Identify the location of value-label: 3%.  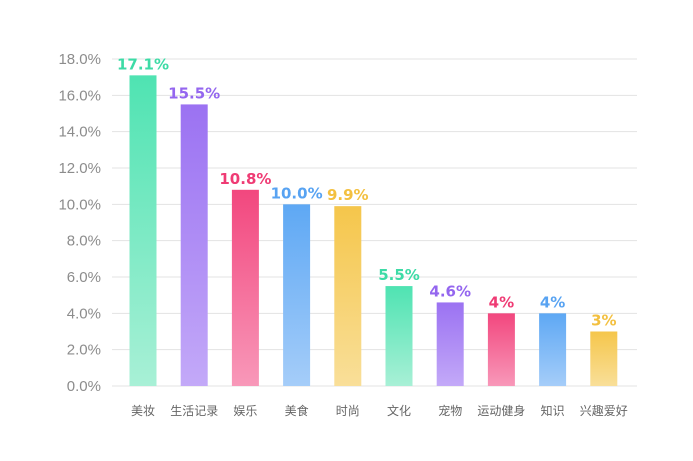
(603, 321).